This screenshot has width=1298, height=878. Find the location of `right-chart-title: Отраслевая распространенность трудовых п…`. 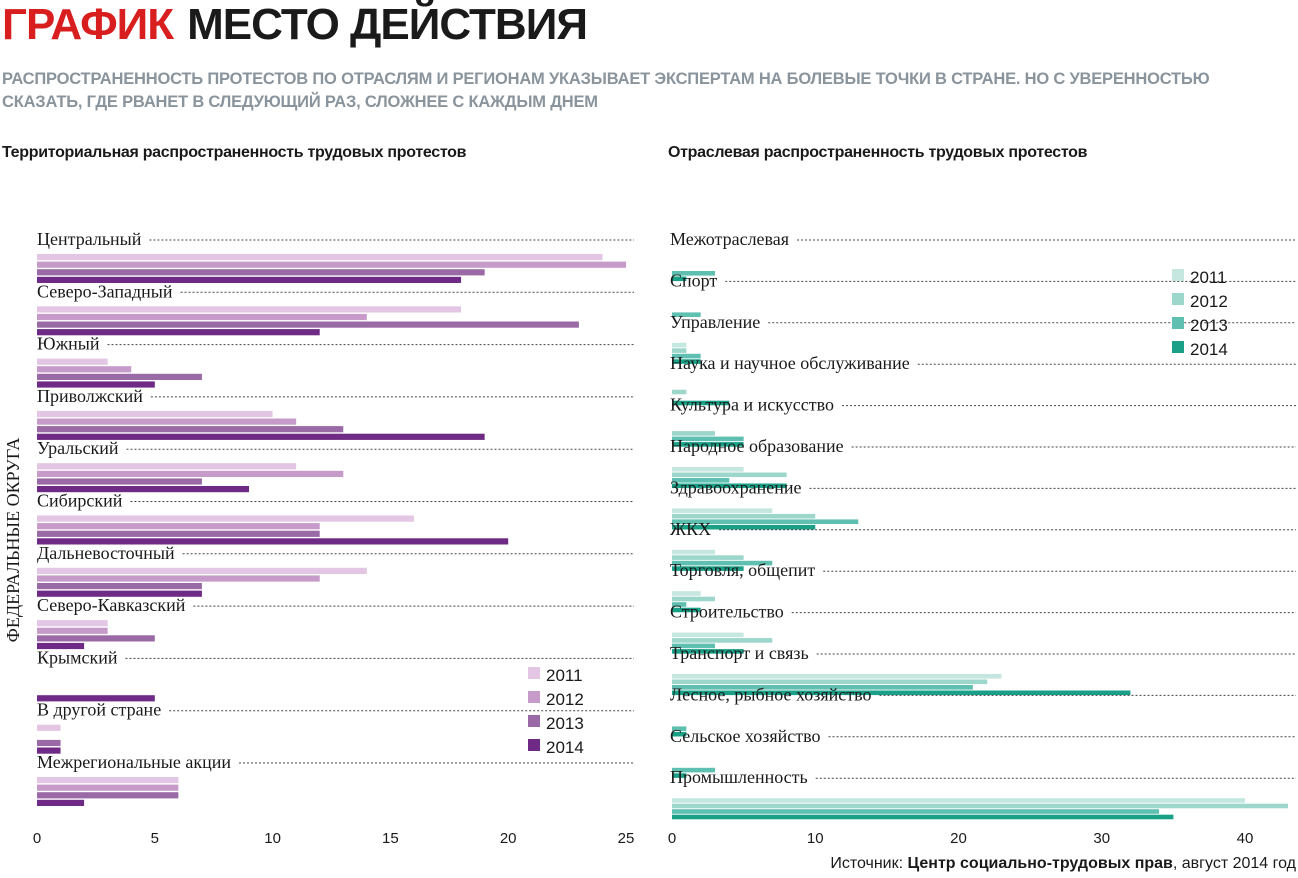

right-chart-title: Отраслевая распространенность трудовых п… is located at coordinates (878, 152).